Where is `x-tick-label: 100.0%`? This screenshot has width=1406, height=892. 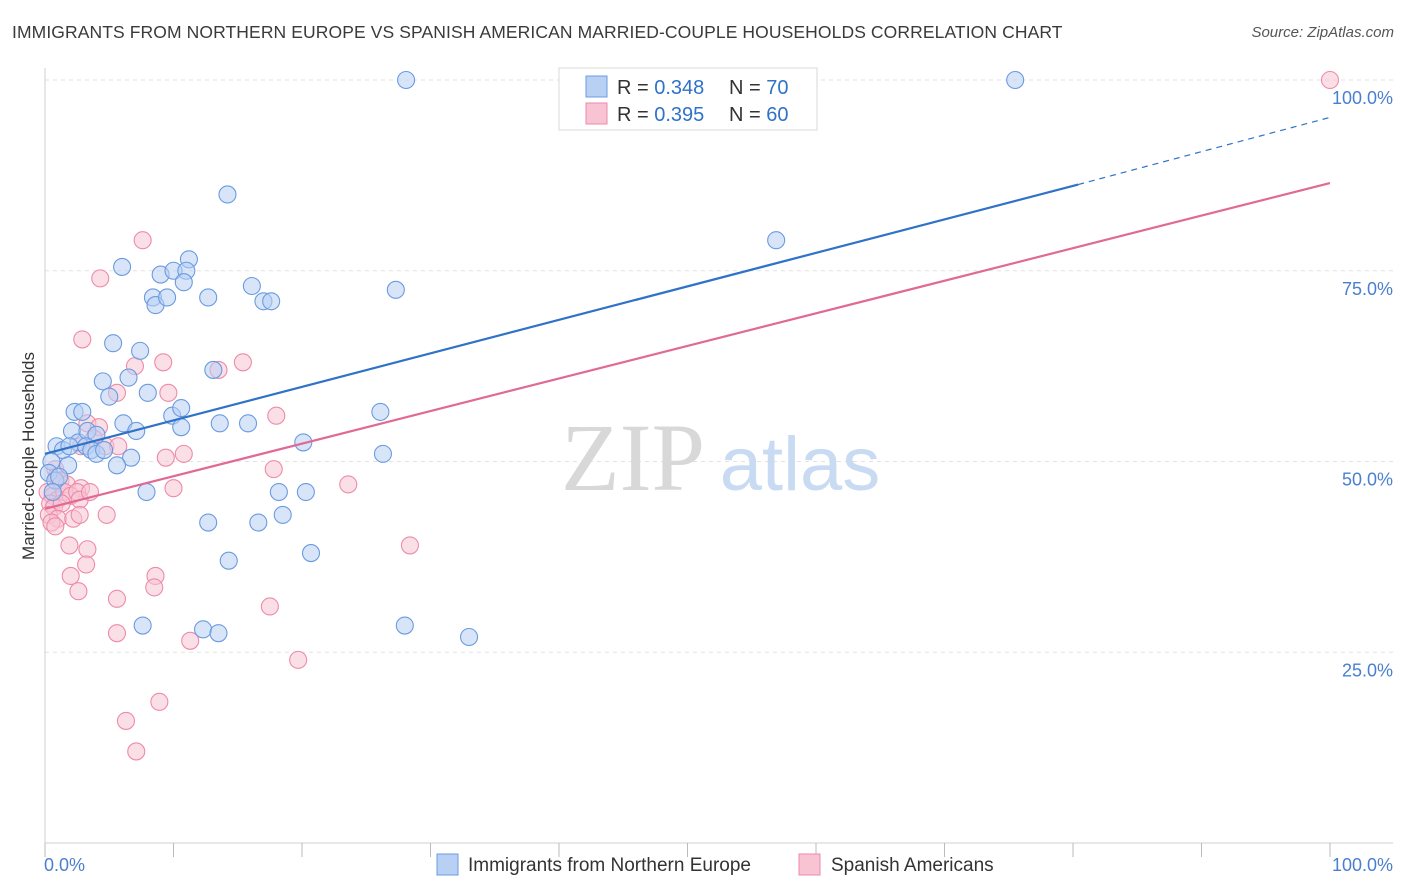 x-tick-label: 100.0% is located at coordinates (1362, 865).